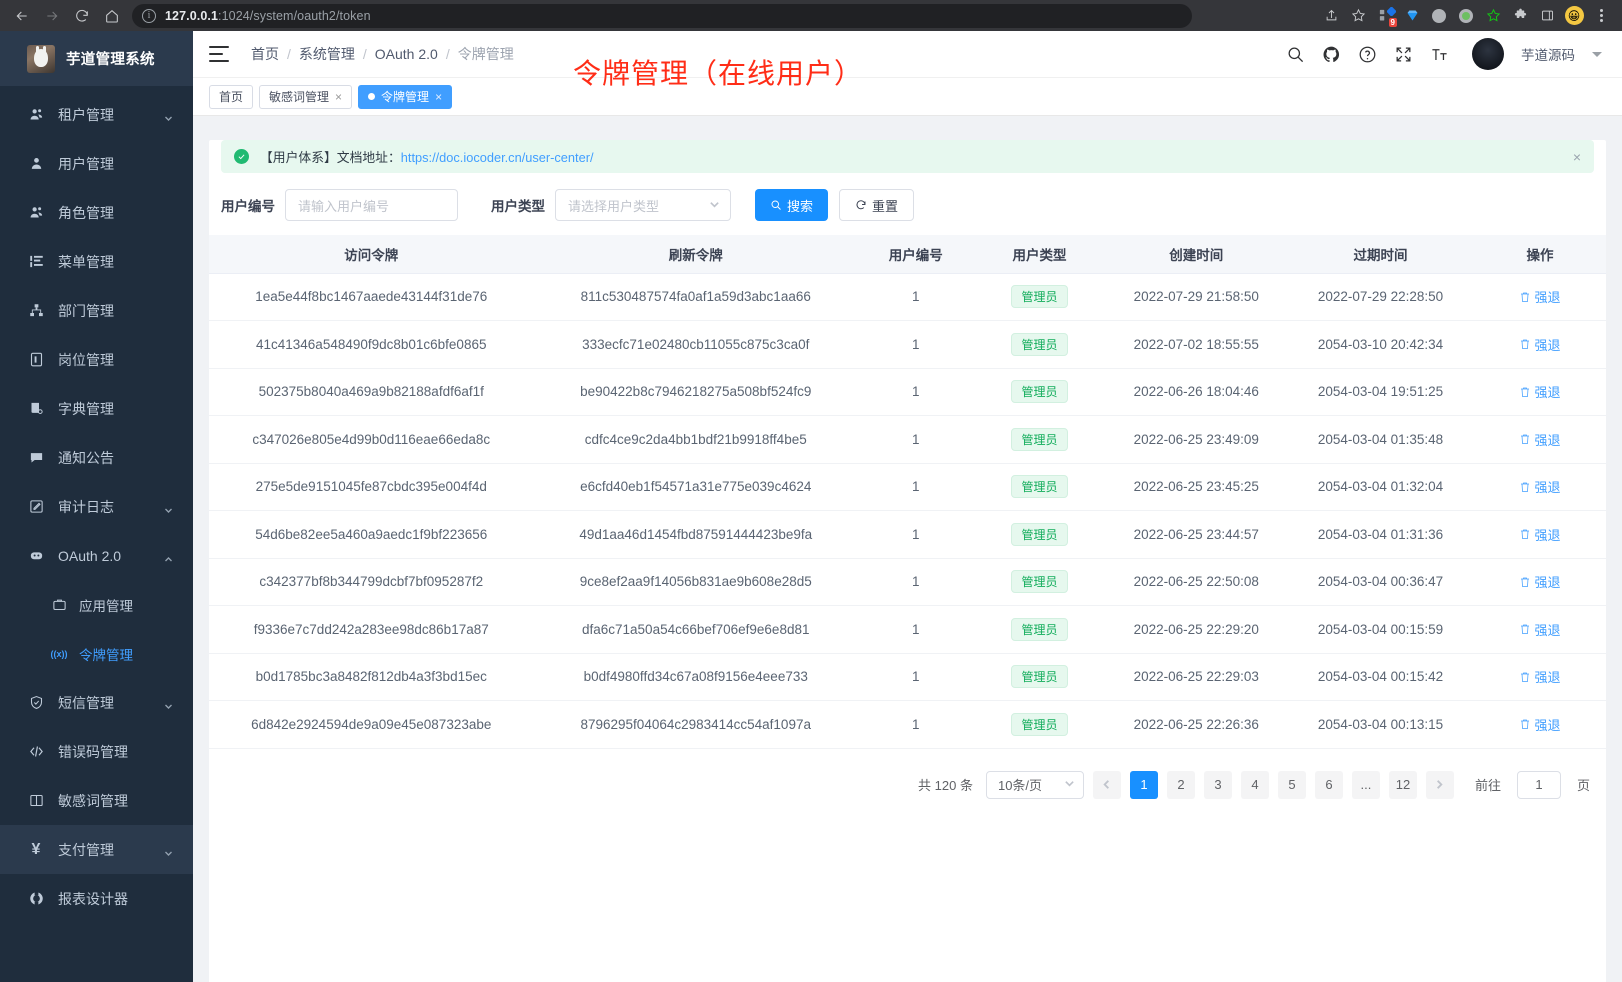  I want to click on user-type-select: 请选择用户类型, so click(643, 205).